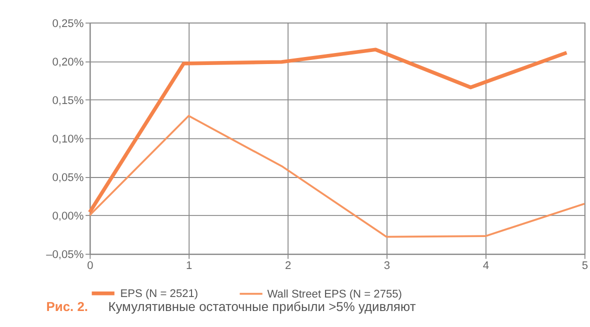 The width and height of the screenshot is (590, 327). I want to click on y-tick-label: 0,10%, so click(68, 139).